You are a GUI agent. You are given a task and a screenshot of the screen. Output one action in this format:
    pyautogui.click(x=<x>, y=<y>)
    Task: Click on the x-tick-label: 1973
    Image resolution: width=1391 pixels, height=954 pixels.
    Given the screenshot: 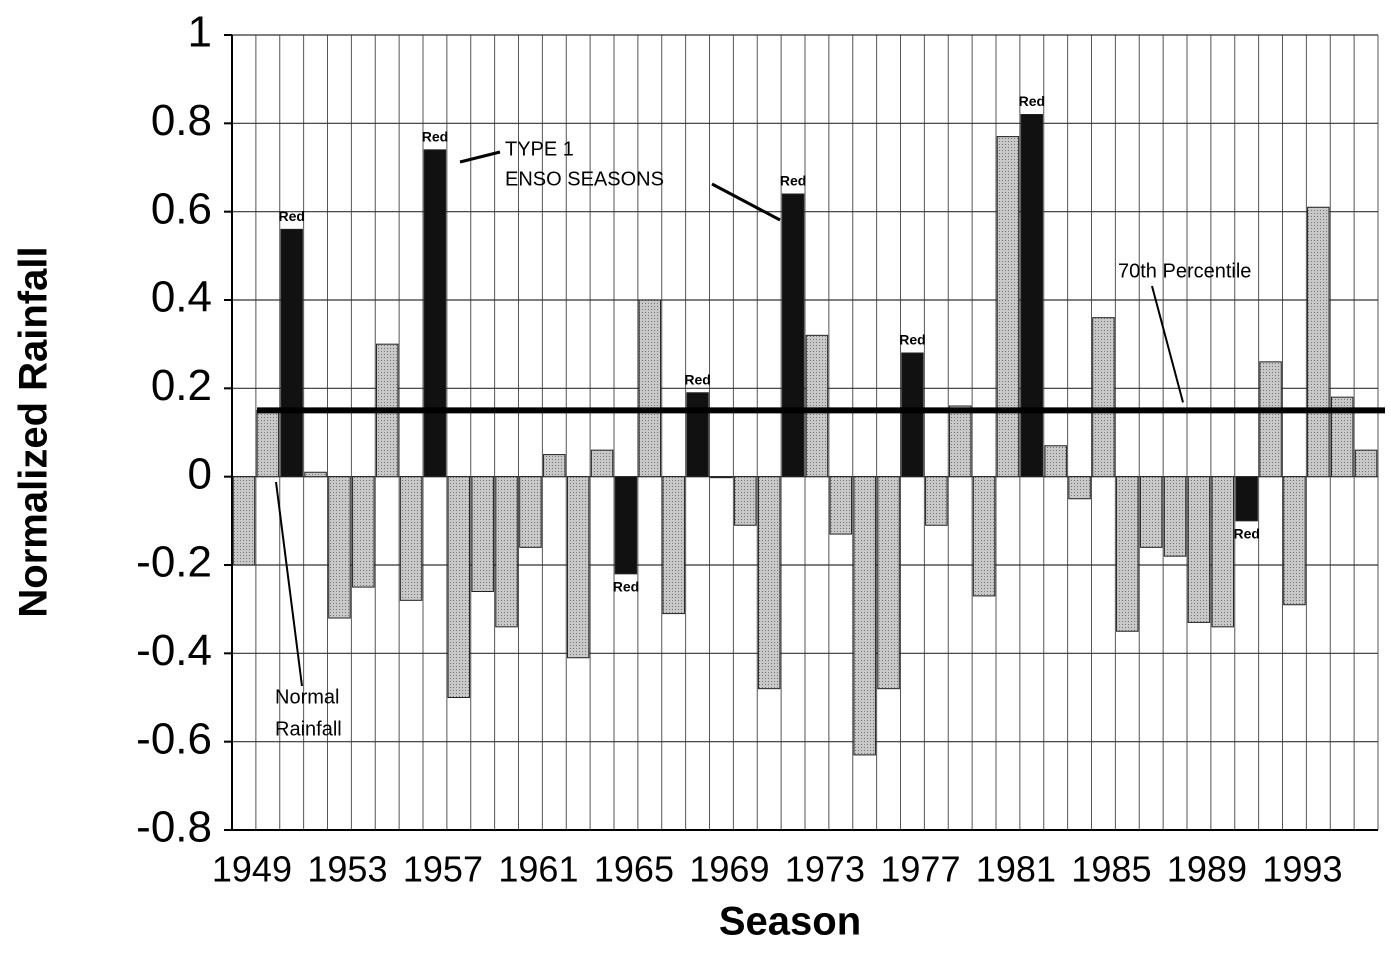 What is the action you would take?
    pyautogui.click(x=825, y=869)
    